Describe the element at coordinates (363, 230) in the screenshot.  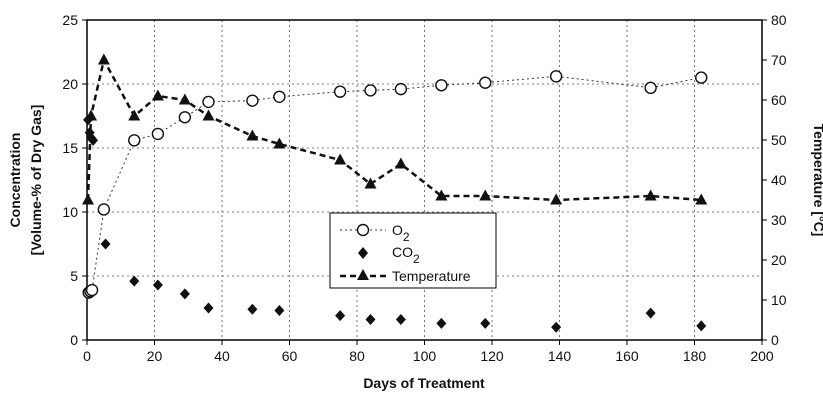
I see `legend-o2-marker` at that location.